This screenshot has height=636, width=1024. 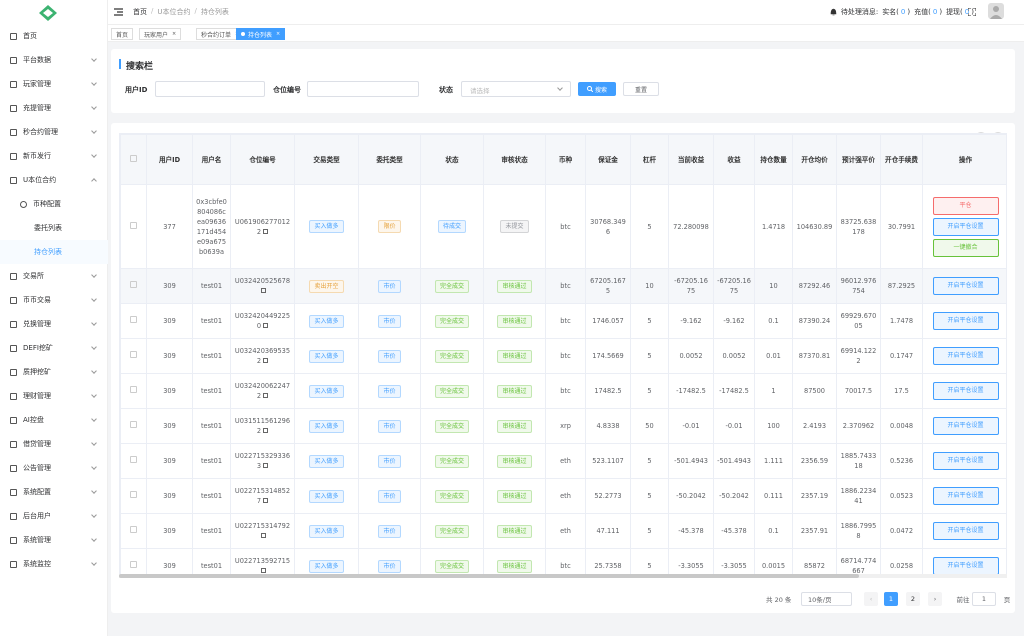 What do you see at coordinates (972, 12) in the screenshot?
I see `fullscreen-icon` at bounding box center [972, 12].